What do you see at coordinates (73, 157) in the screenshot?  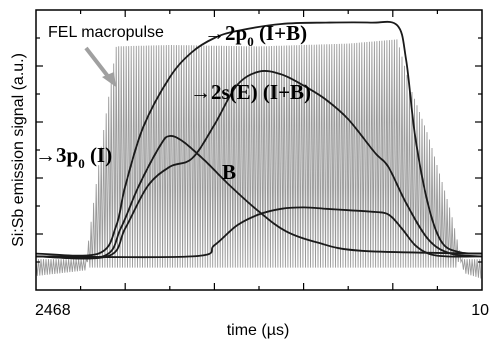 I see `label-3p0-i: →3p0 (I)` at bounding box center [73, 157].